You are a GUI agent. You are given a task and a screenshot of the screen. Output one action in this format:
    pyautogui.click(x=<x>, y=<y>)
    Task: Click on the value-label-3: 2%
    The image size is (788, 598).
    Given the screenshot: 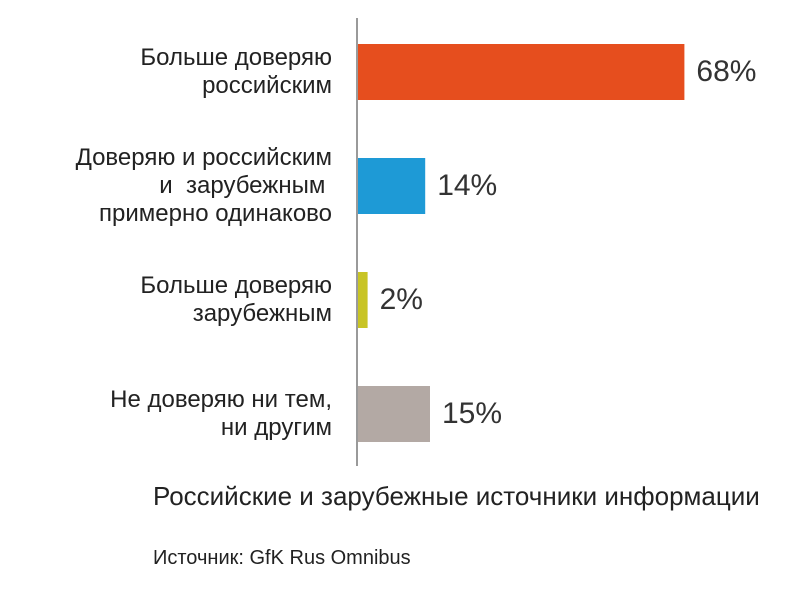 What is the action you would take?
    pyautogui.click(x=401, y=299)
    